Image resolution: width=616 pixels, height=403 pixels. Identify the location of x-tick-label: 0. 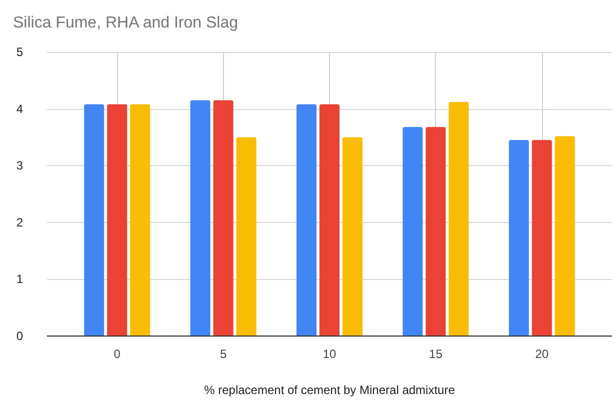
(117, 354).